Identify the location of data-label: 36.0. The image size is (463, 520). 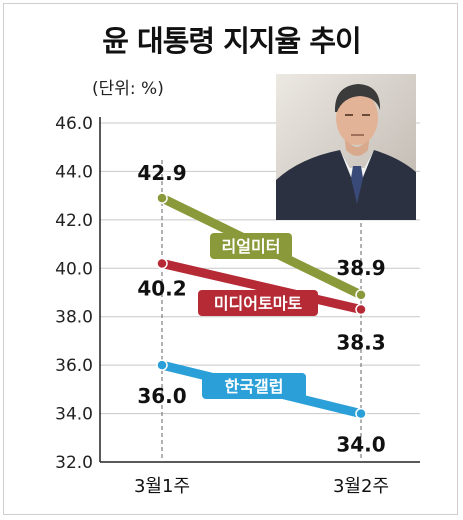
(161, 396).